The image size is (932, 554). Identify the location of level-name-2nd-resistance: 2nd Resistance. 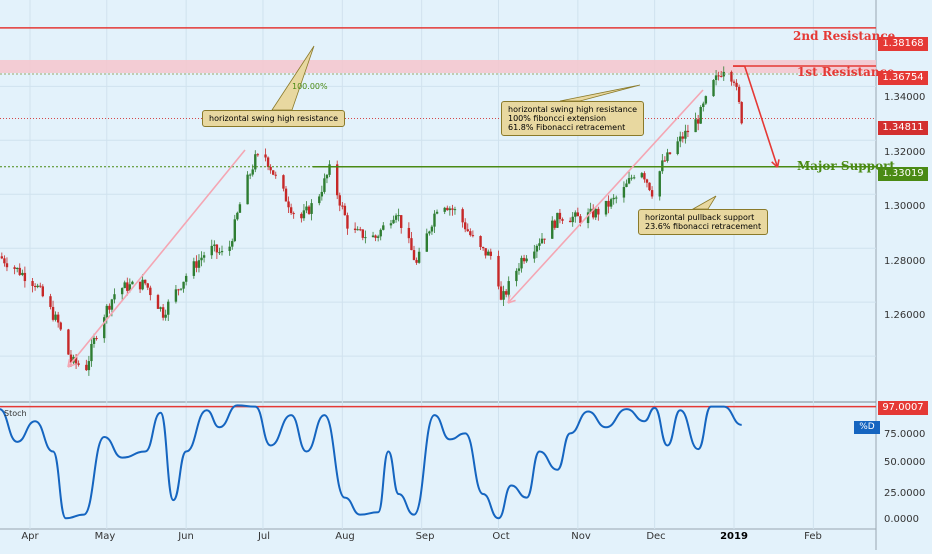
(844, 36).